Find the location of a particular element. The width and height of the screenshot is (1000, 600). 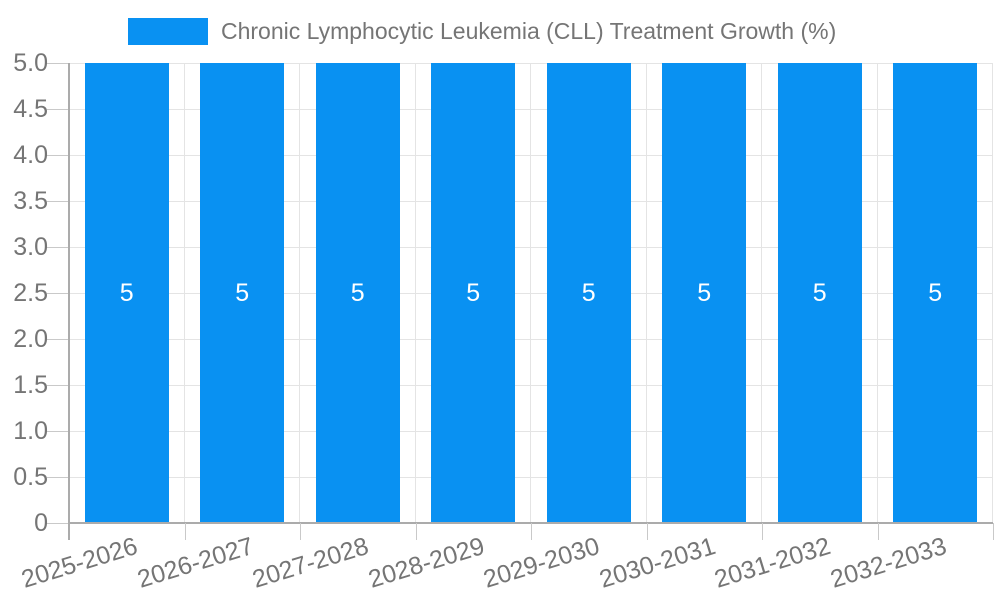

x-tick-label-2025-2026: 2025-2026 is located at coordinates (79, 563).